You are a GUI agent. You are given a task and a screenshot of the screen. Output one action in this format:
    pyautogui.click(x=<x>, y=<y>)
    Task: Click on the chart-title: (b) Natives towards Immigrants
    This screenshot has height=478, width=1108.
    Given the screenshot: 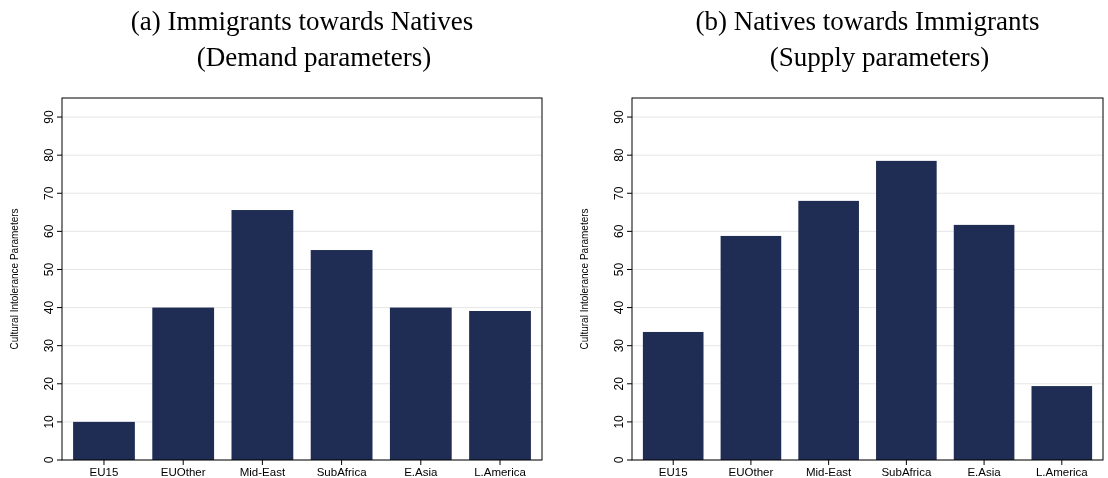 What is the action you would take?
    pyautogui.click(x=867, y=21)
    